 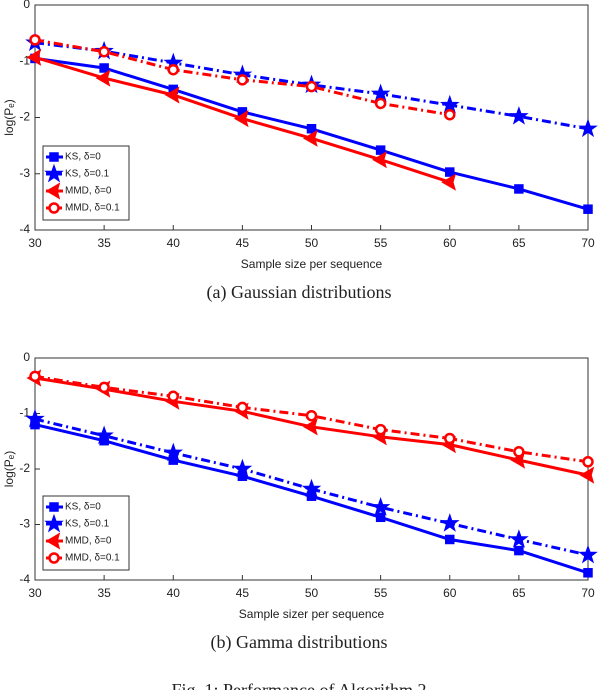 I want to click on x-axis-label: Sample size per sequence, so click(x=312, y=264).